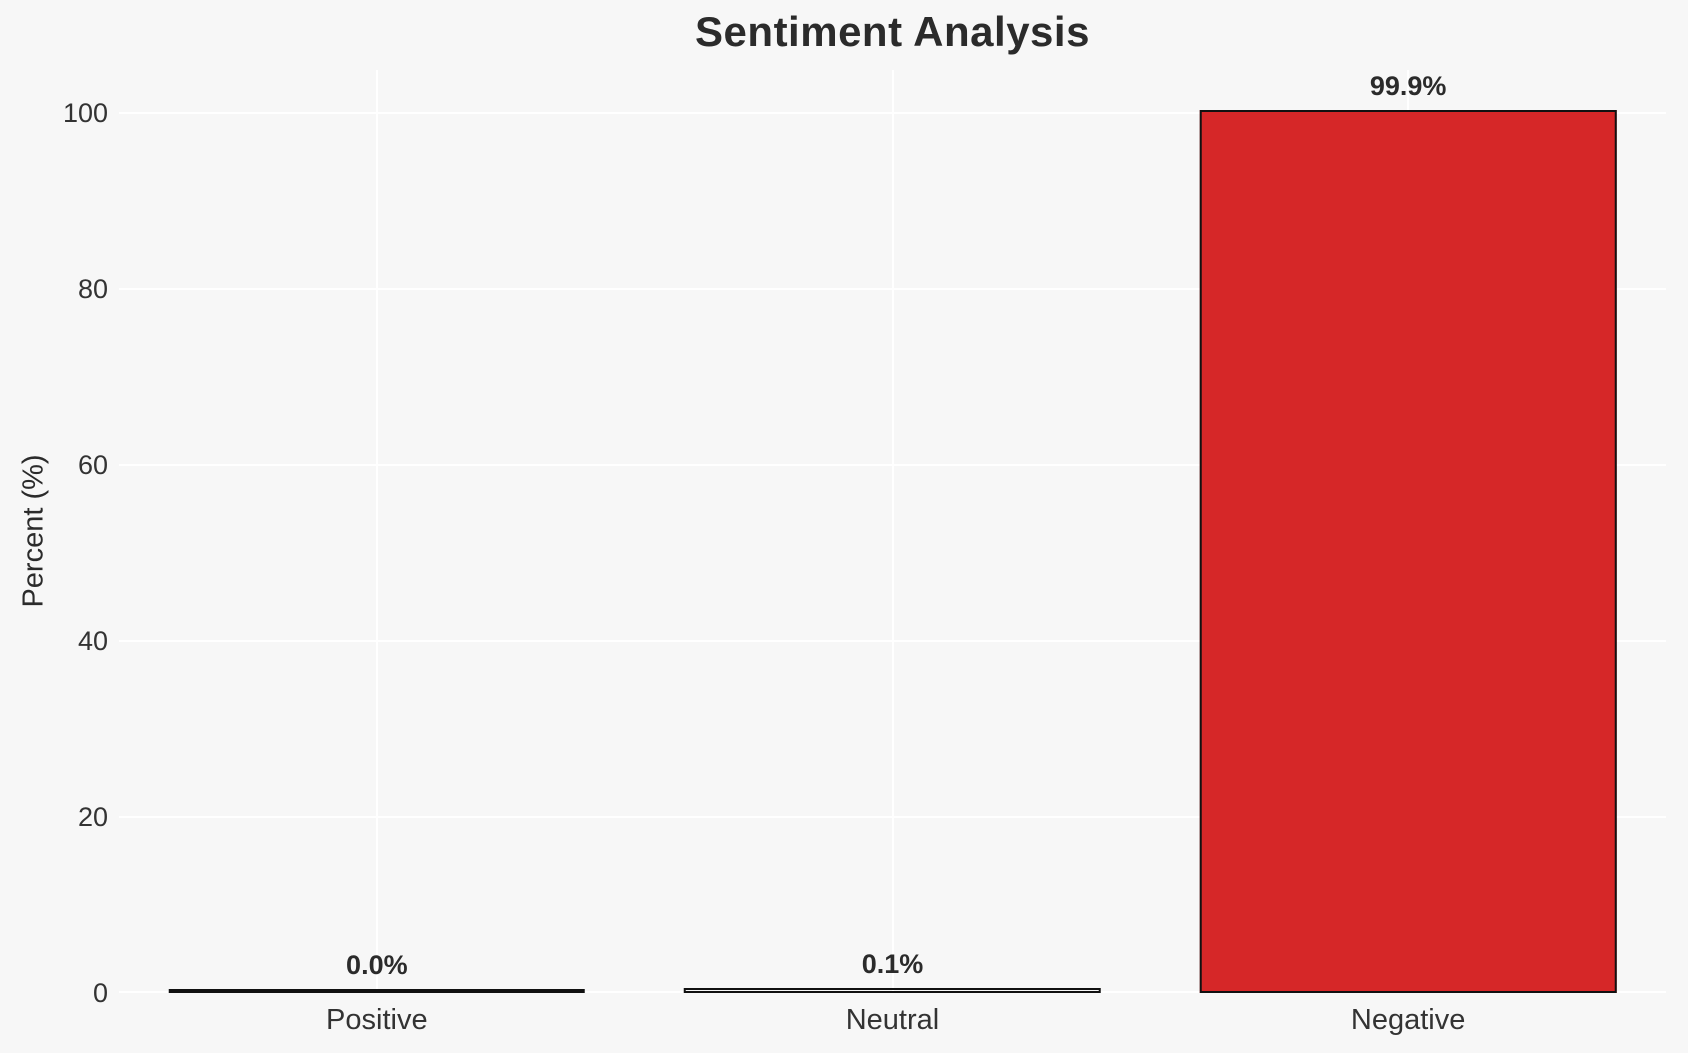 This screenshot has height=1053, width=1688. What do you see at coordinates (54, 526) in the screenshot?
I see `y-axis-ticks: 0 20 40 60 80 100` at bounding box center [54, 526].